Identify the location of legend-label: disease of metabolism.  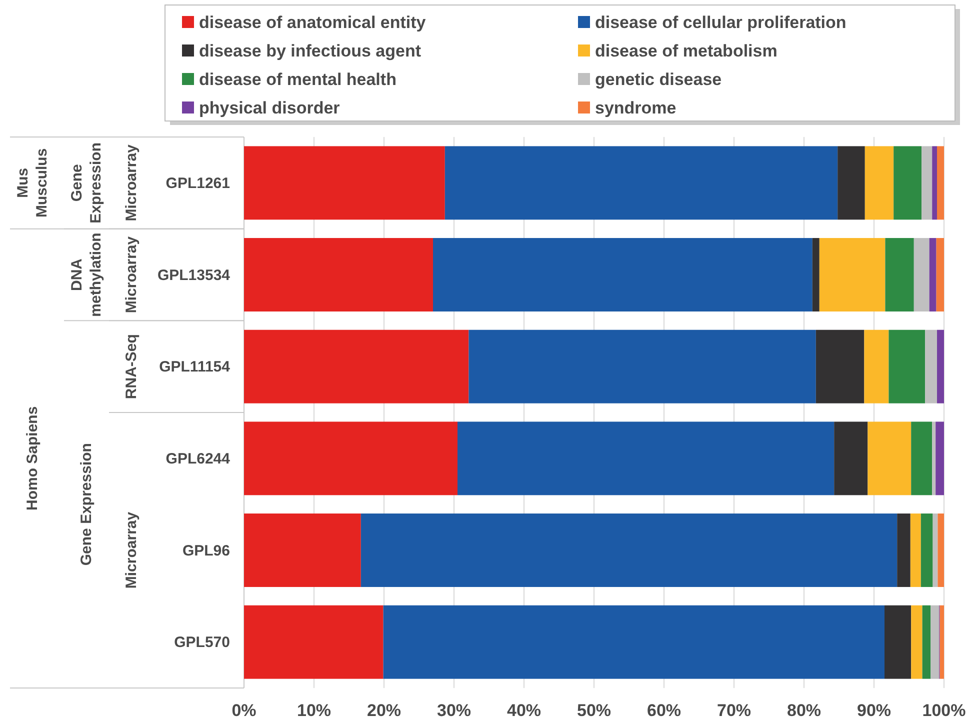
(686, 51).